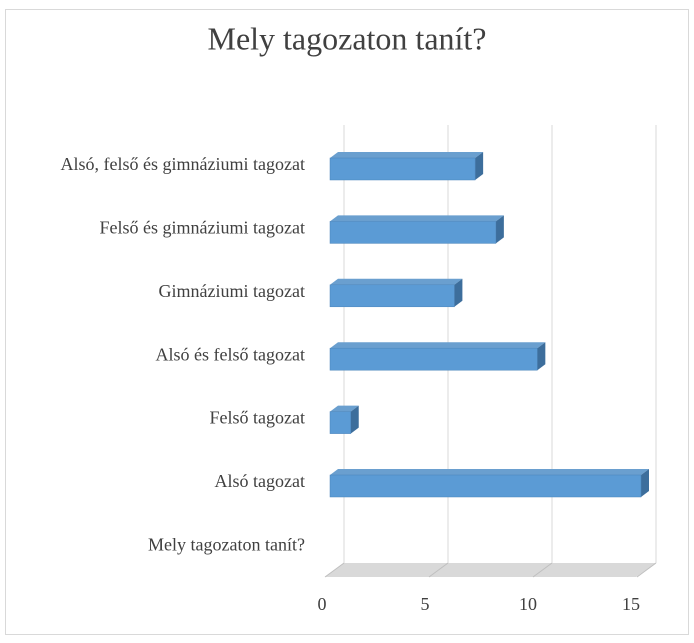 This screenshot has width=694, height=643. I want to click on y-tick-label: Felső és gimnáziumi tagozat, so click(202, 228).